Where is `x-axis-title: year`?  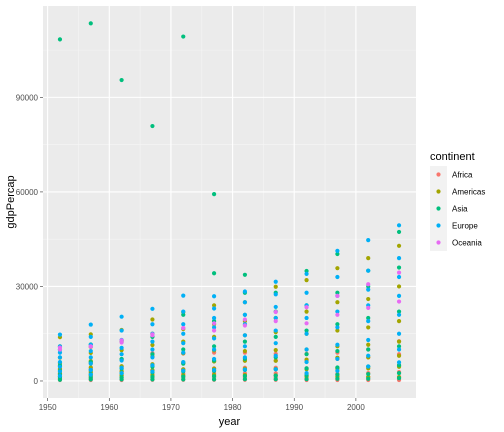 x-axis-title: year is located at coordinates (230, 422).